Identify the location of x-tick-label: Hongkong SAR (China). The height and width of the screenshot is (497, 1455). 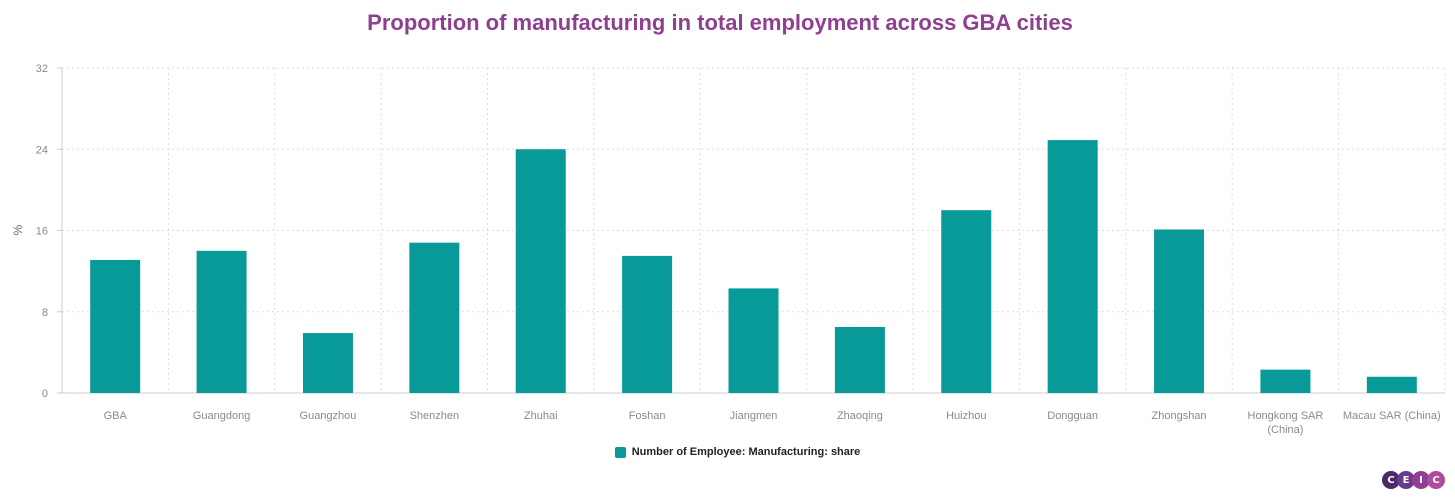
(1286, 423).